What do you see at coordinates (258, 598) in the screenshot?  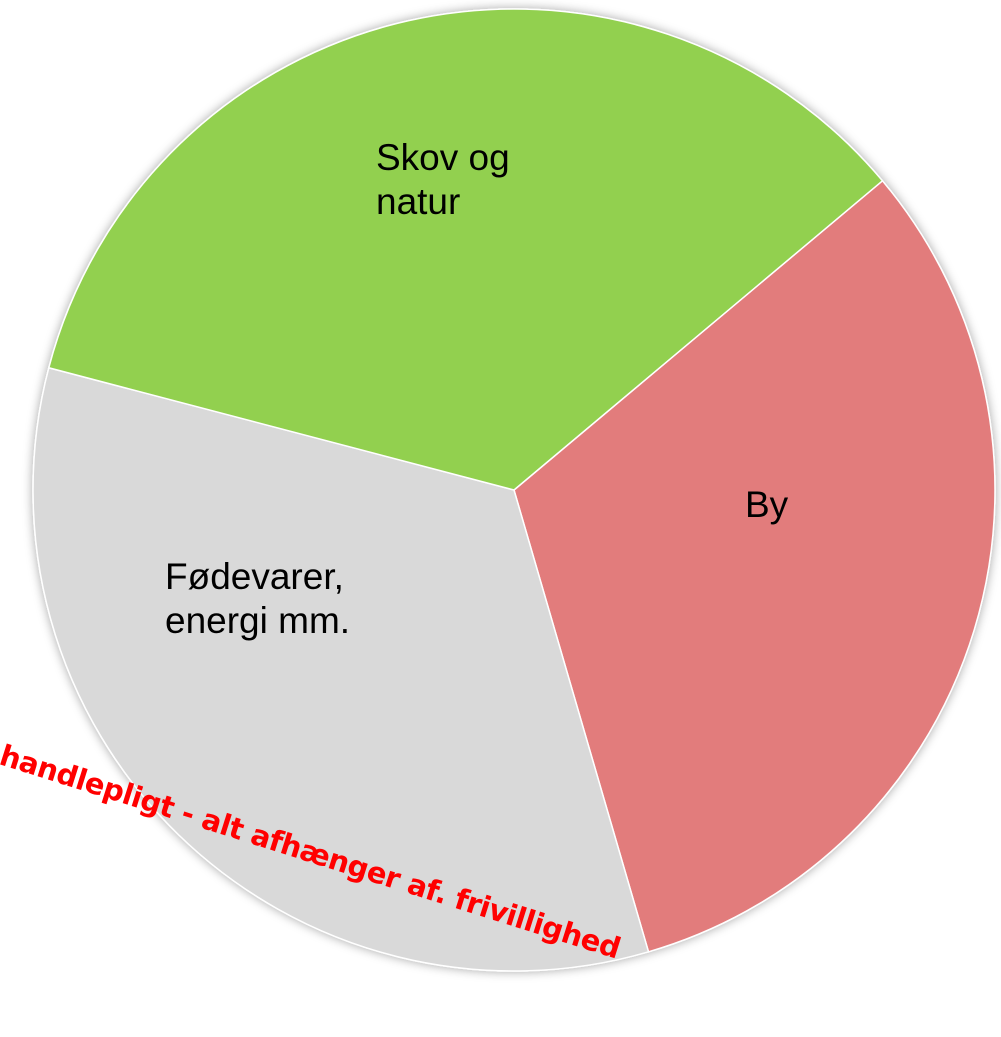 I see `slice-label: Fødevarer, energi mm.` at bounding box center [258, 598].